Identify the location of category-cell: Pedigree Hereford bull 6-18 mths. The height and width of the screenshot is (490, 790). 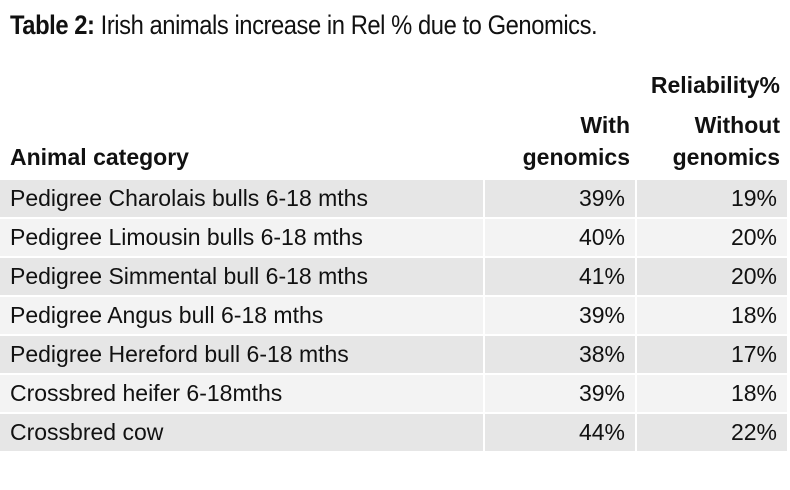
(241, 354).